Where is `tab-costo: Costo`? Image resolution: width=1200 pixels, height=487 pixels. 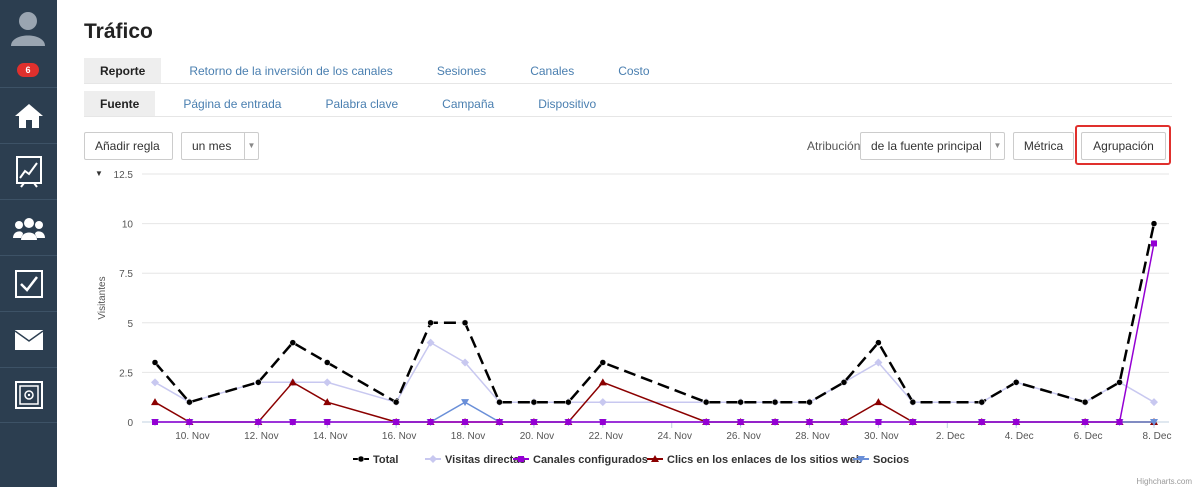
tab-costo: Costo is located at coordinates (634, 71).